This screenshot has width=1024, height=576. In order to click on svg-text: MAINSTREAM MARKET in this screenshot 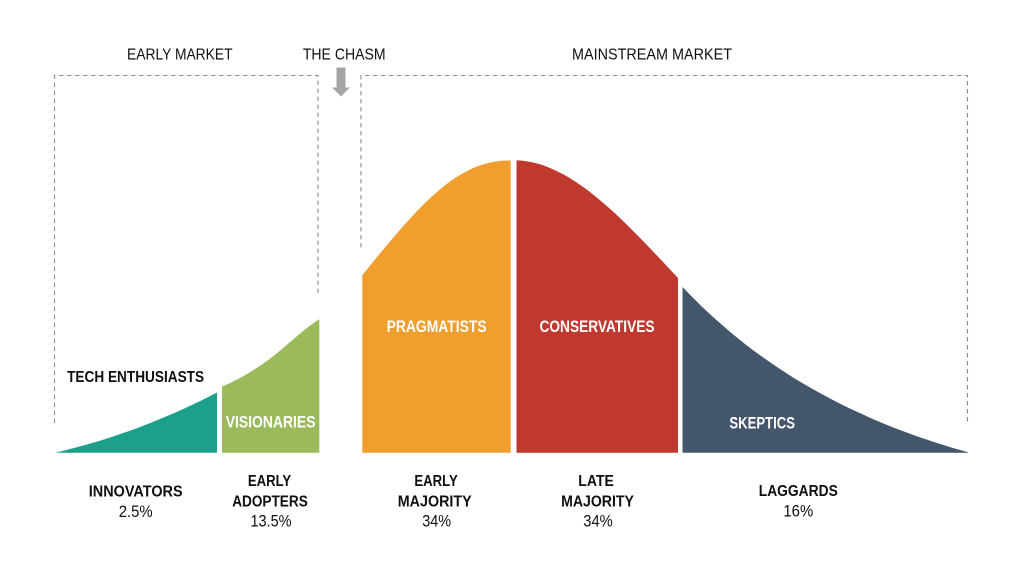, I will do `click(652, 54)`.